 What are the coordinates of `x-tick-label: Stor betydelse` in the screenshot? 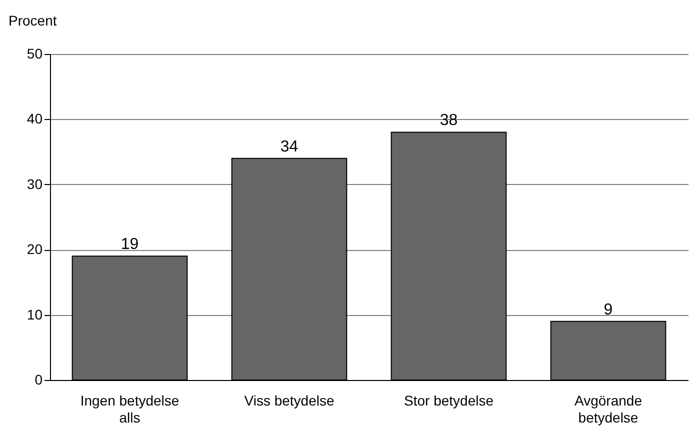 It's located at (449, 400).